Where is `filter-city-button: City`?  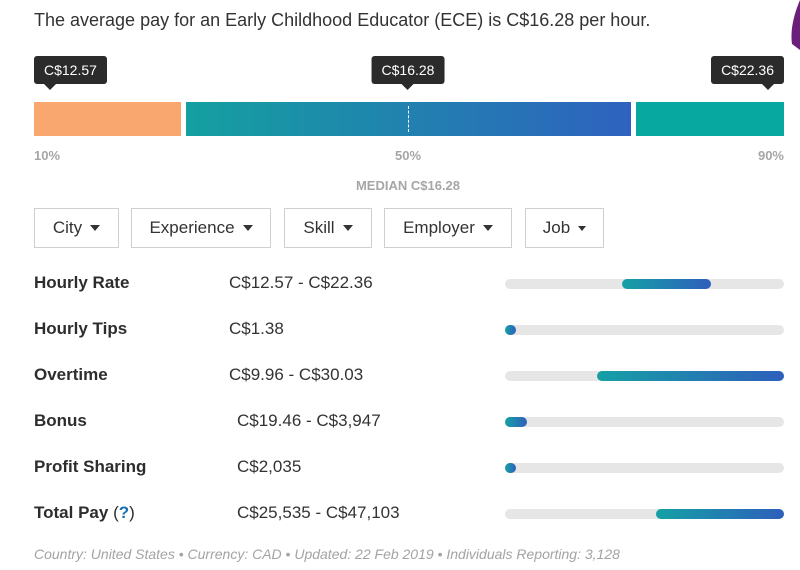 filter-city-button: City is located at coordinates (76, 228).